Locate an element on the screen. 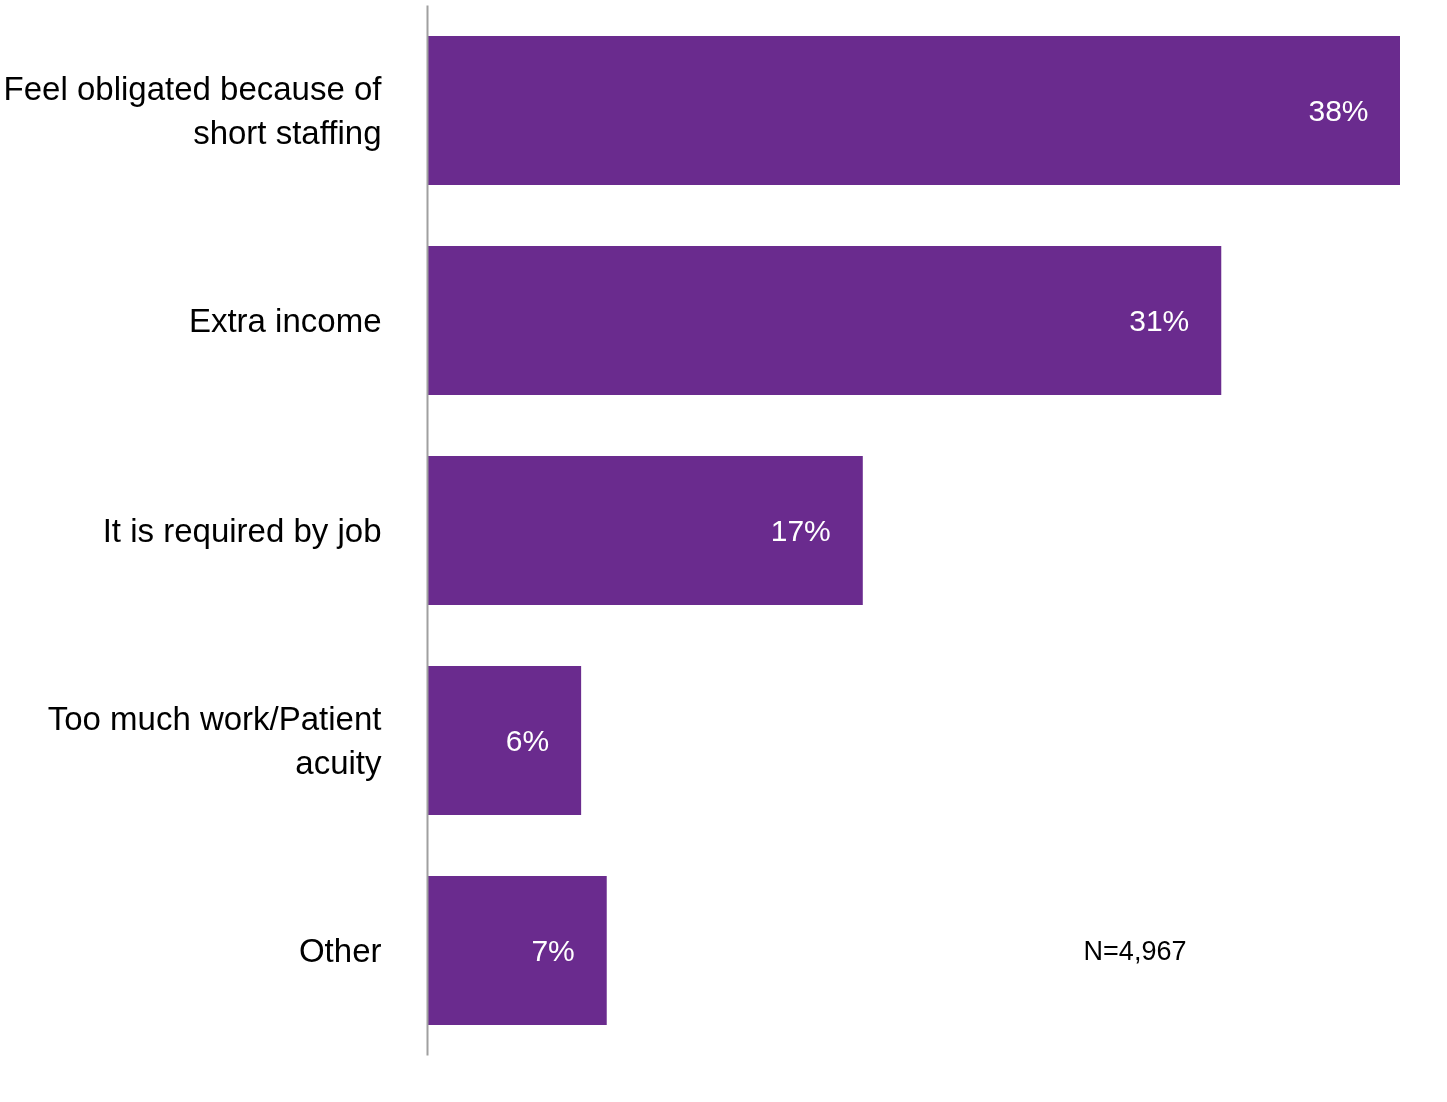  y-tick-label: Extra income is located at coordinates (285, 320).